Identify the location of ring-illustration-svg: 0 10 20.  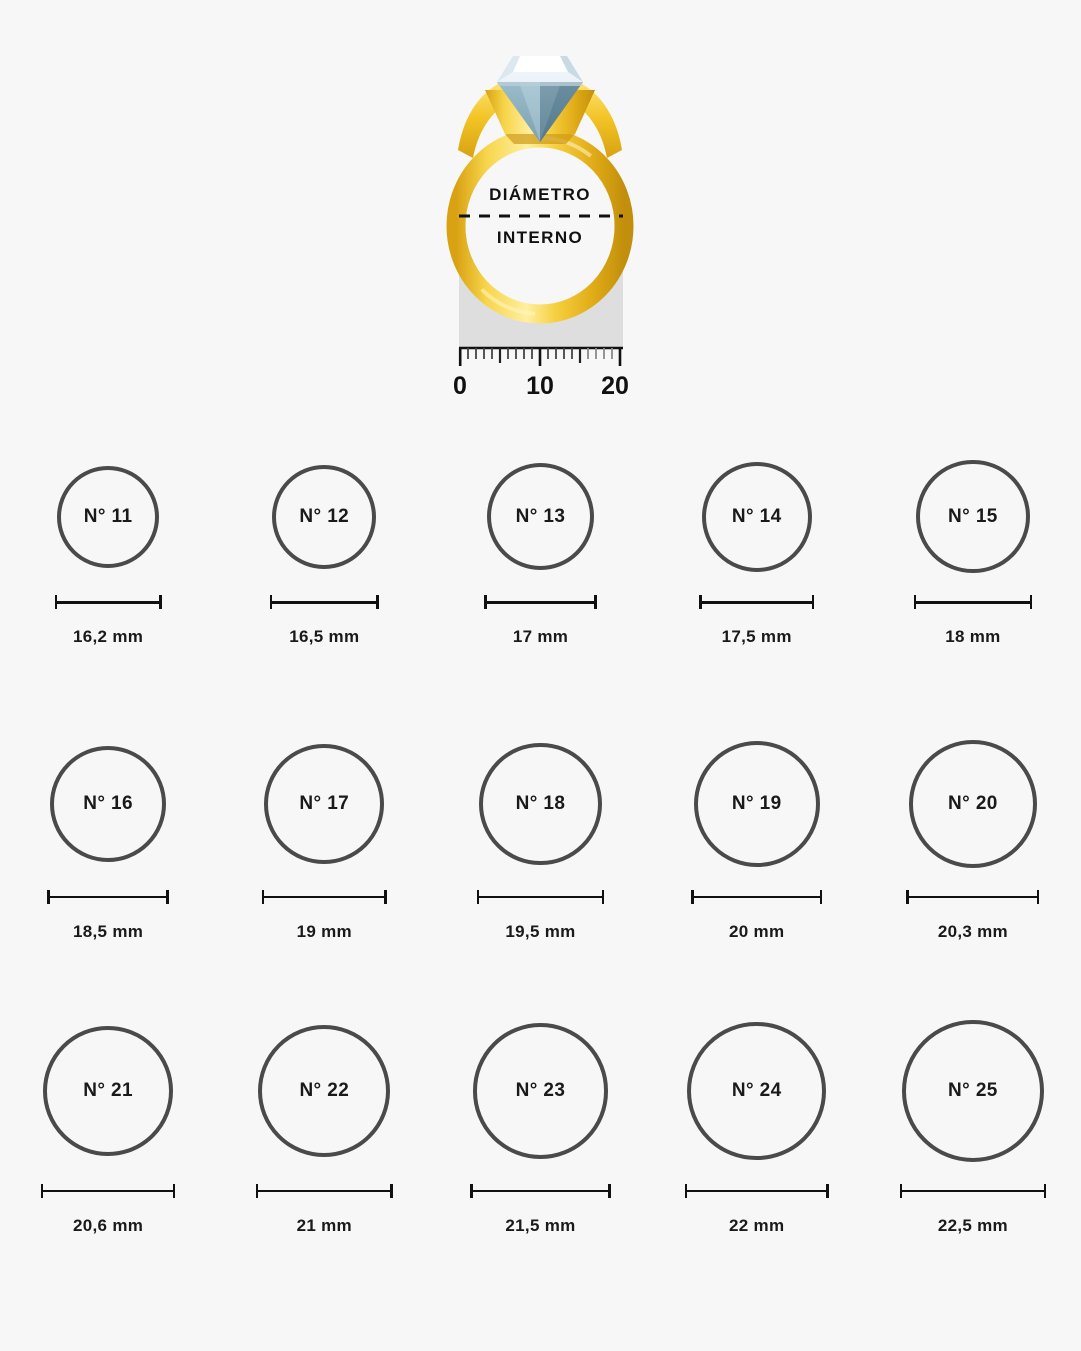
(540, 228).